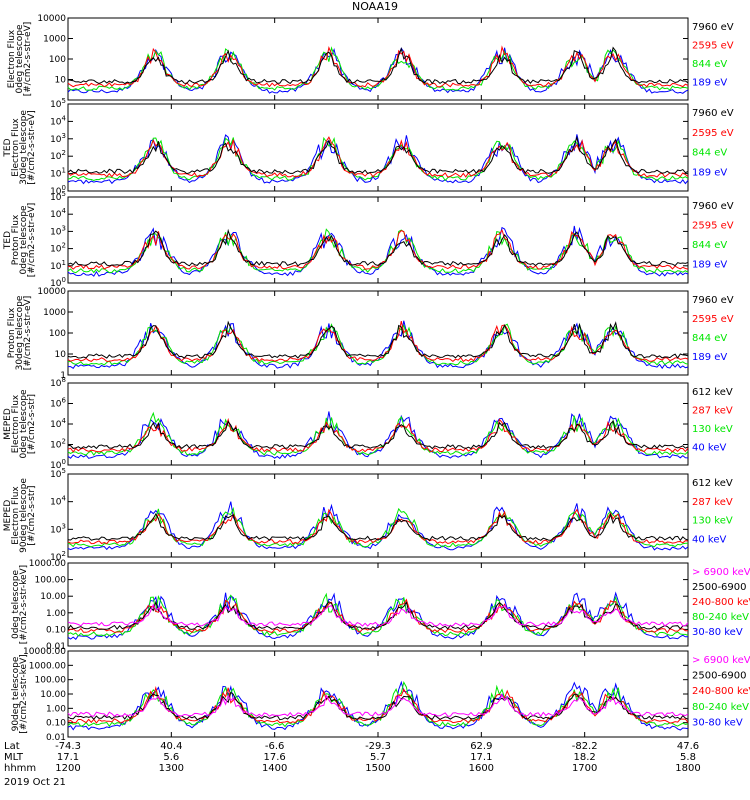 The image size is (750, 800). Describe the element at coordinates (377, 768) in the screenshot. I see `footer-value: 1500` at that location.